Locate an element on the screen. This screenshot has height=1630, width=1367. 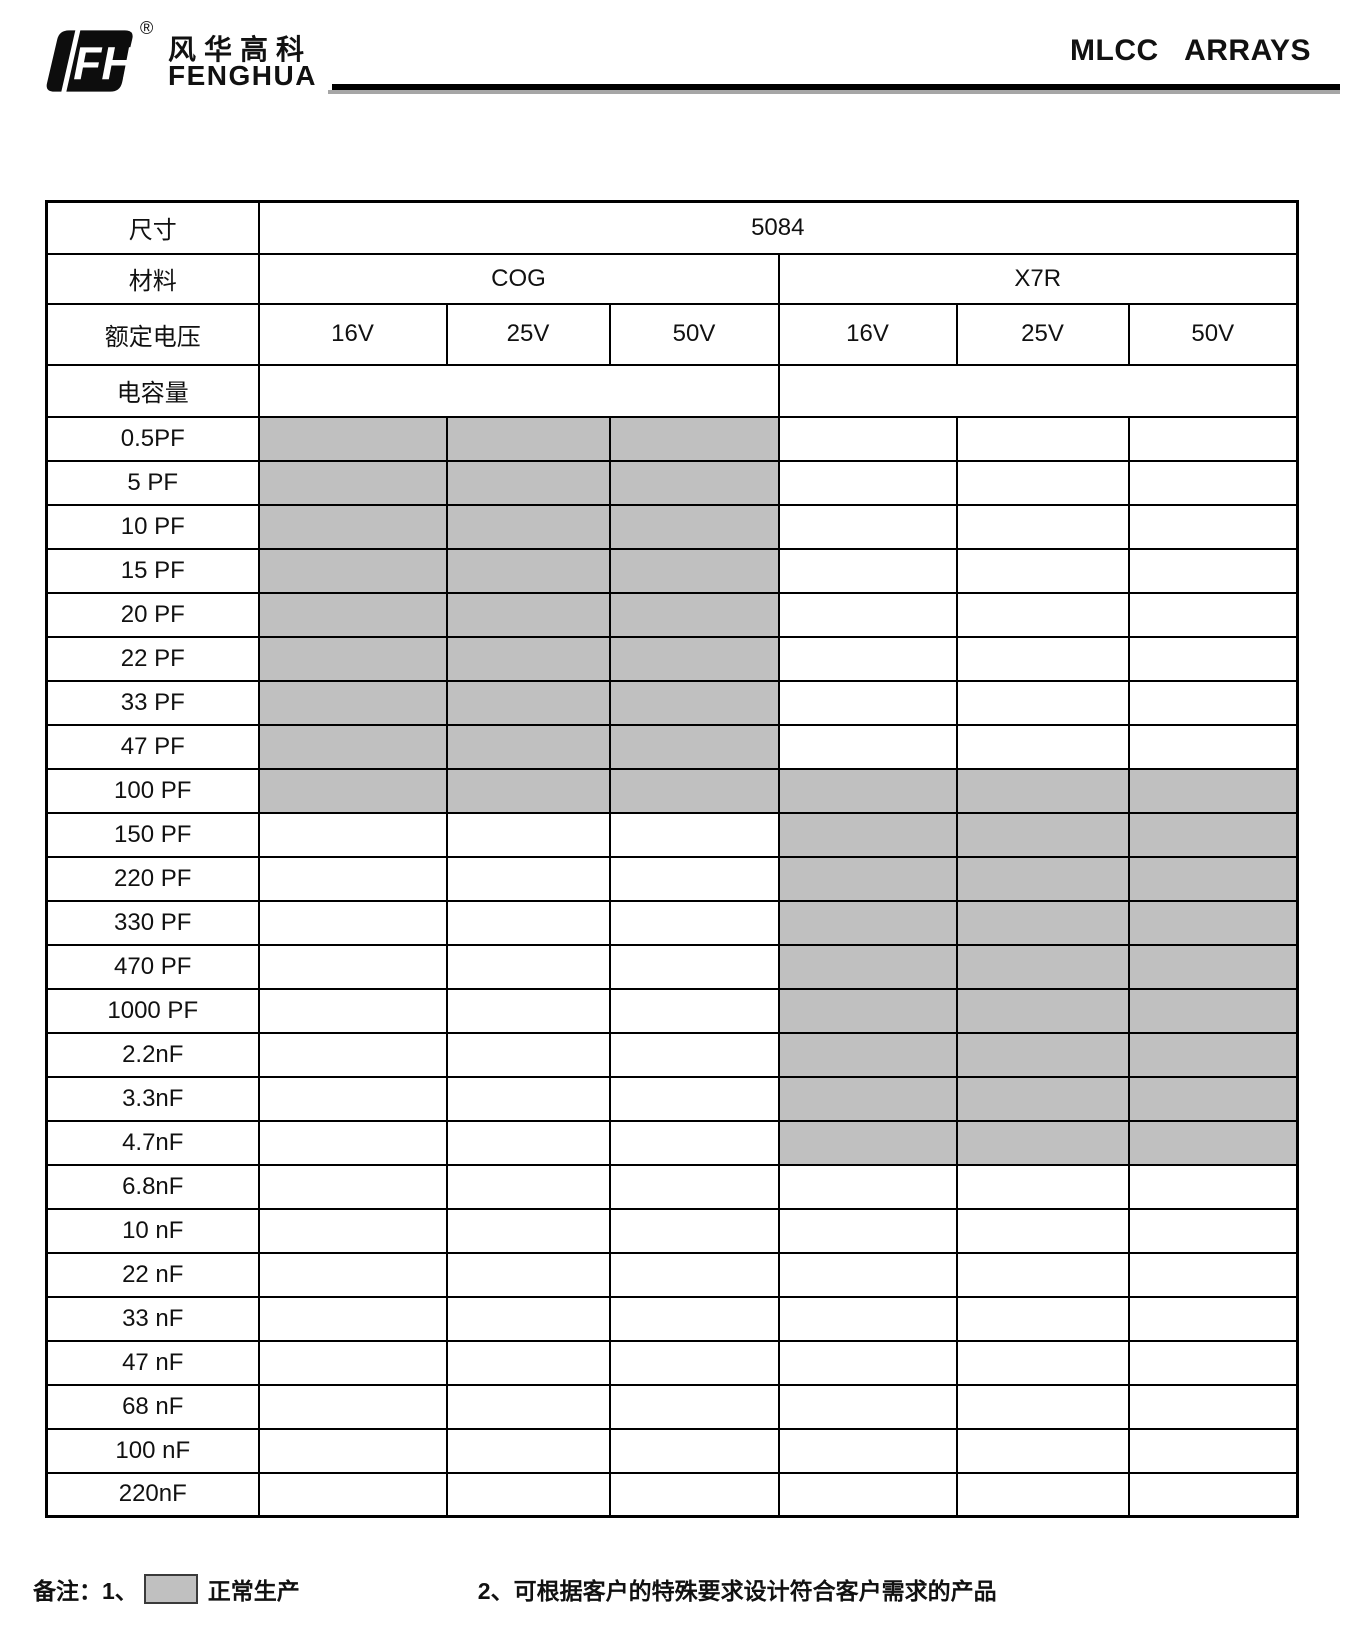
capacitance-row-label: 470 PF is located at coordinates (152, 966).